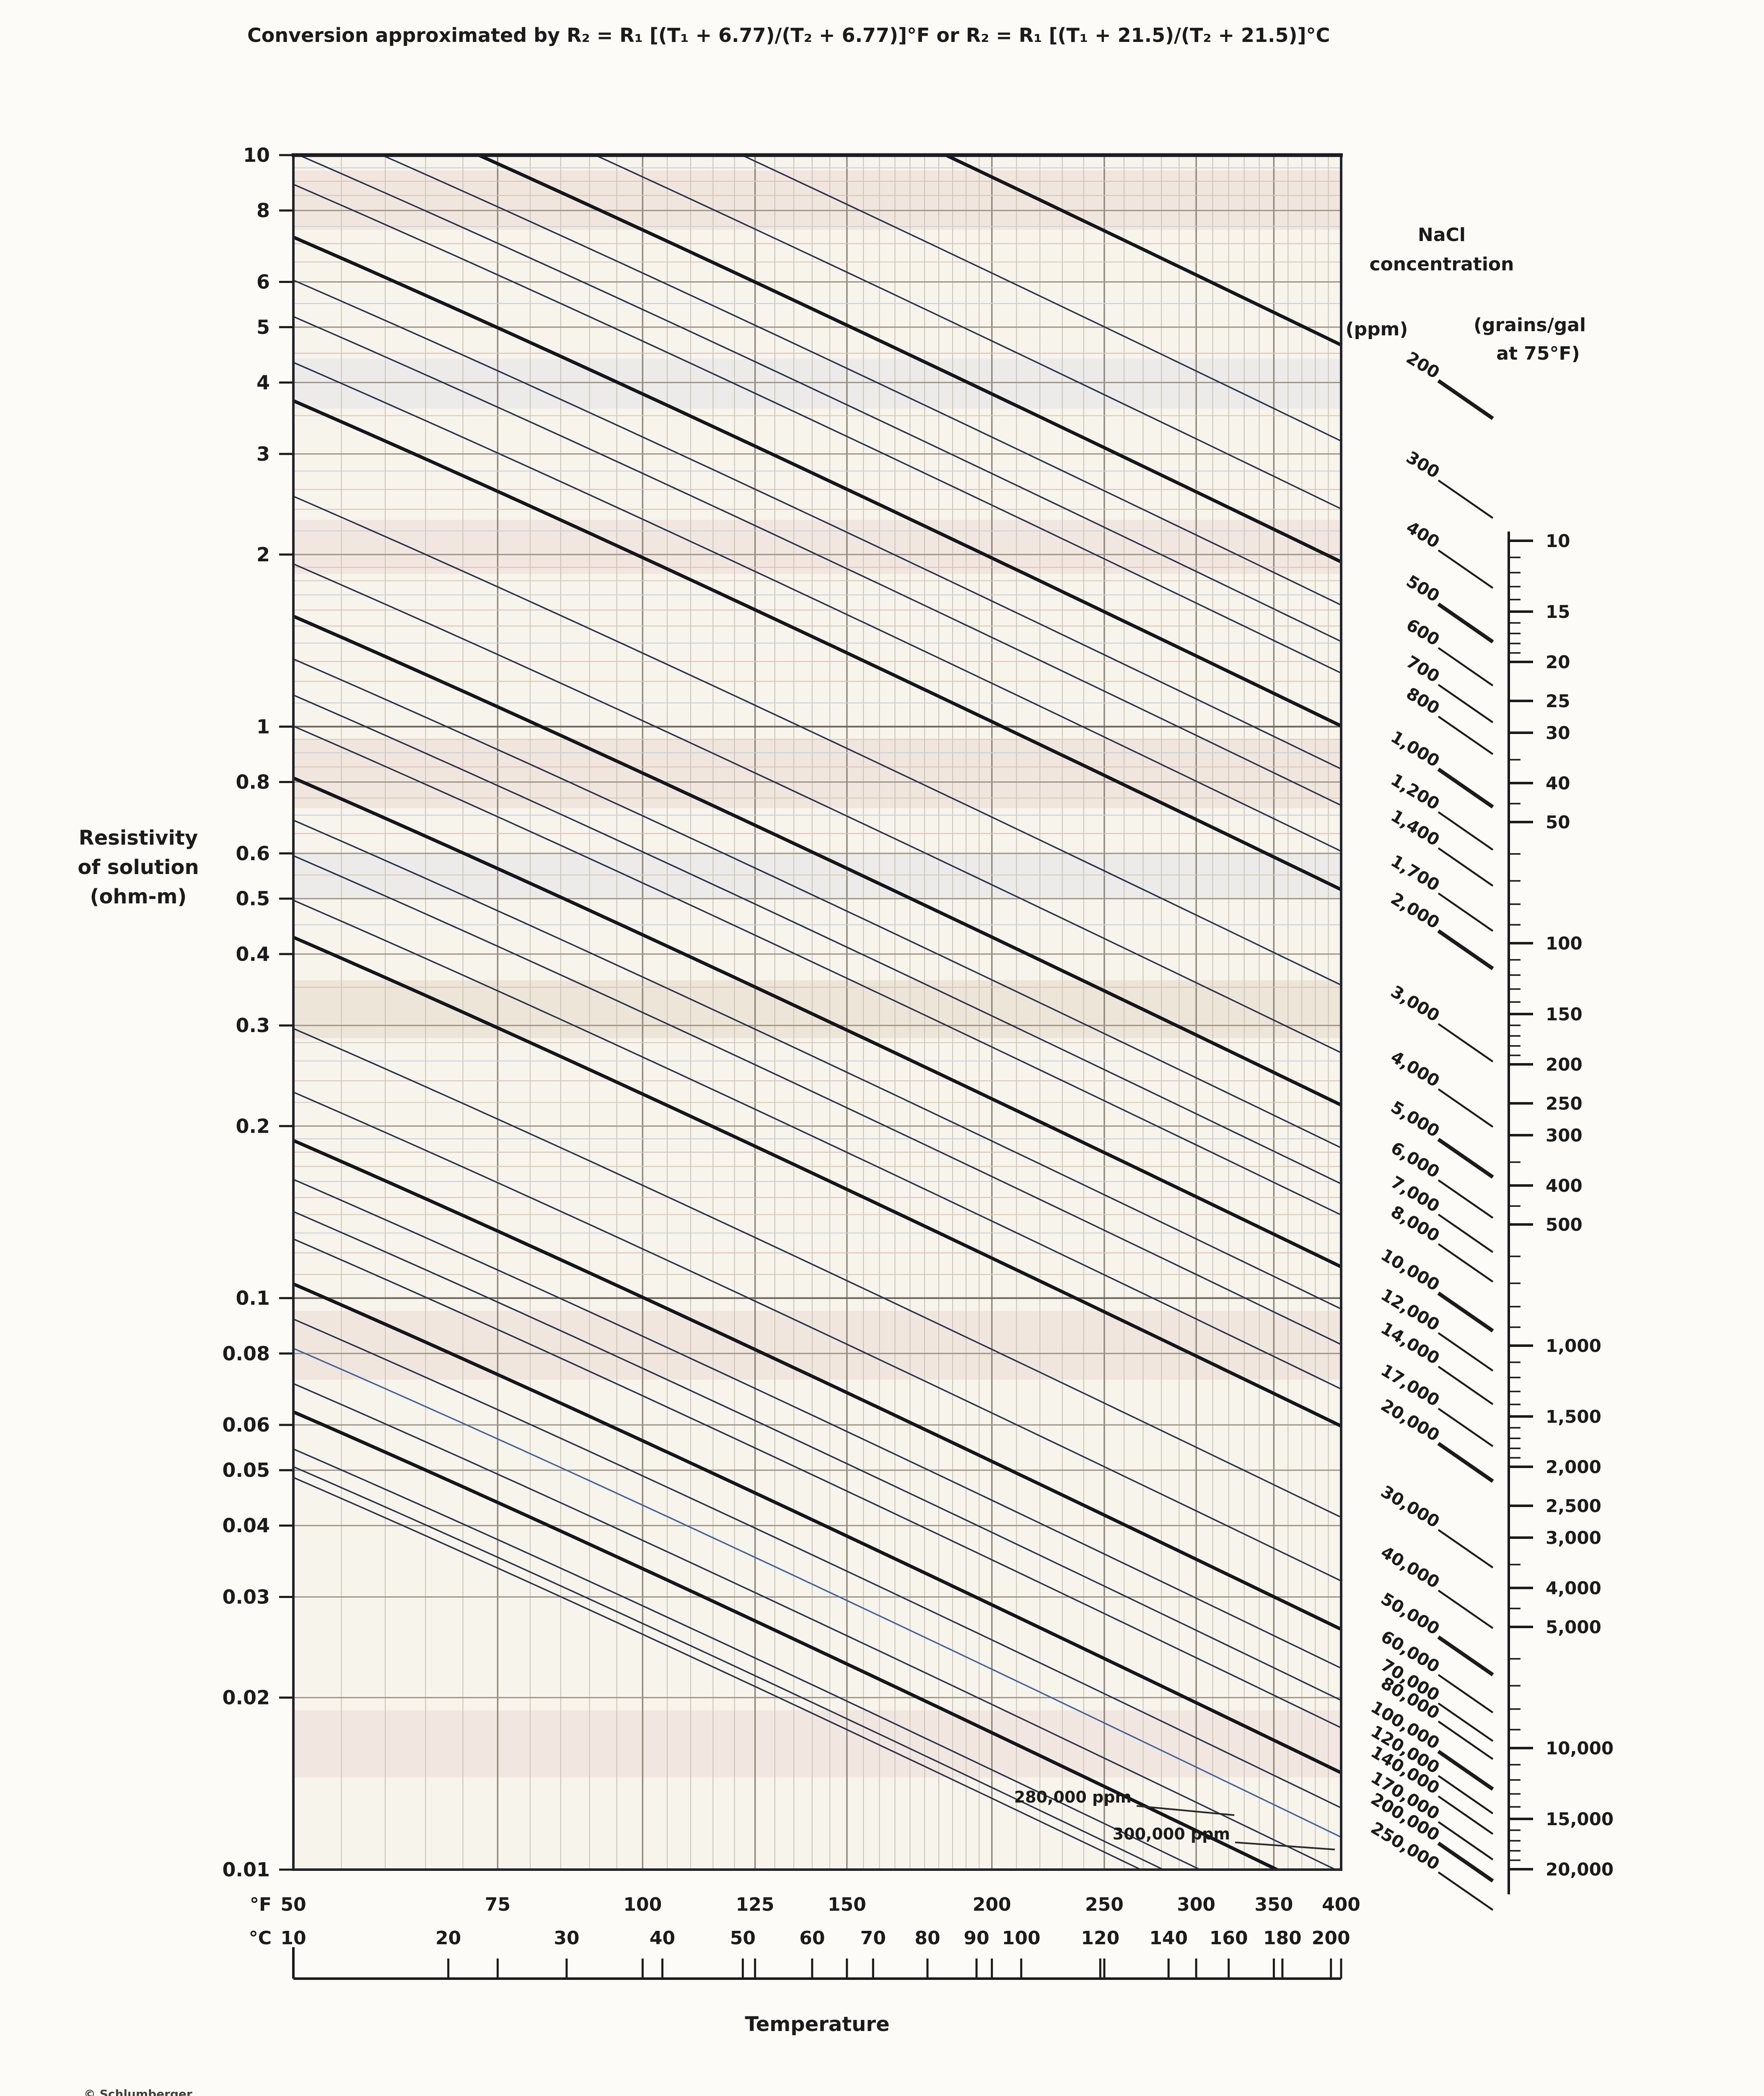  What do you see at coordinates (817, 1065) in the screenshot?
I see `curve-12000ppm` at bounding box center [817, 1065].